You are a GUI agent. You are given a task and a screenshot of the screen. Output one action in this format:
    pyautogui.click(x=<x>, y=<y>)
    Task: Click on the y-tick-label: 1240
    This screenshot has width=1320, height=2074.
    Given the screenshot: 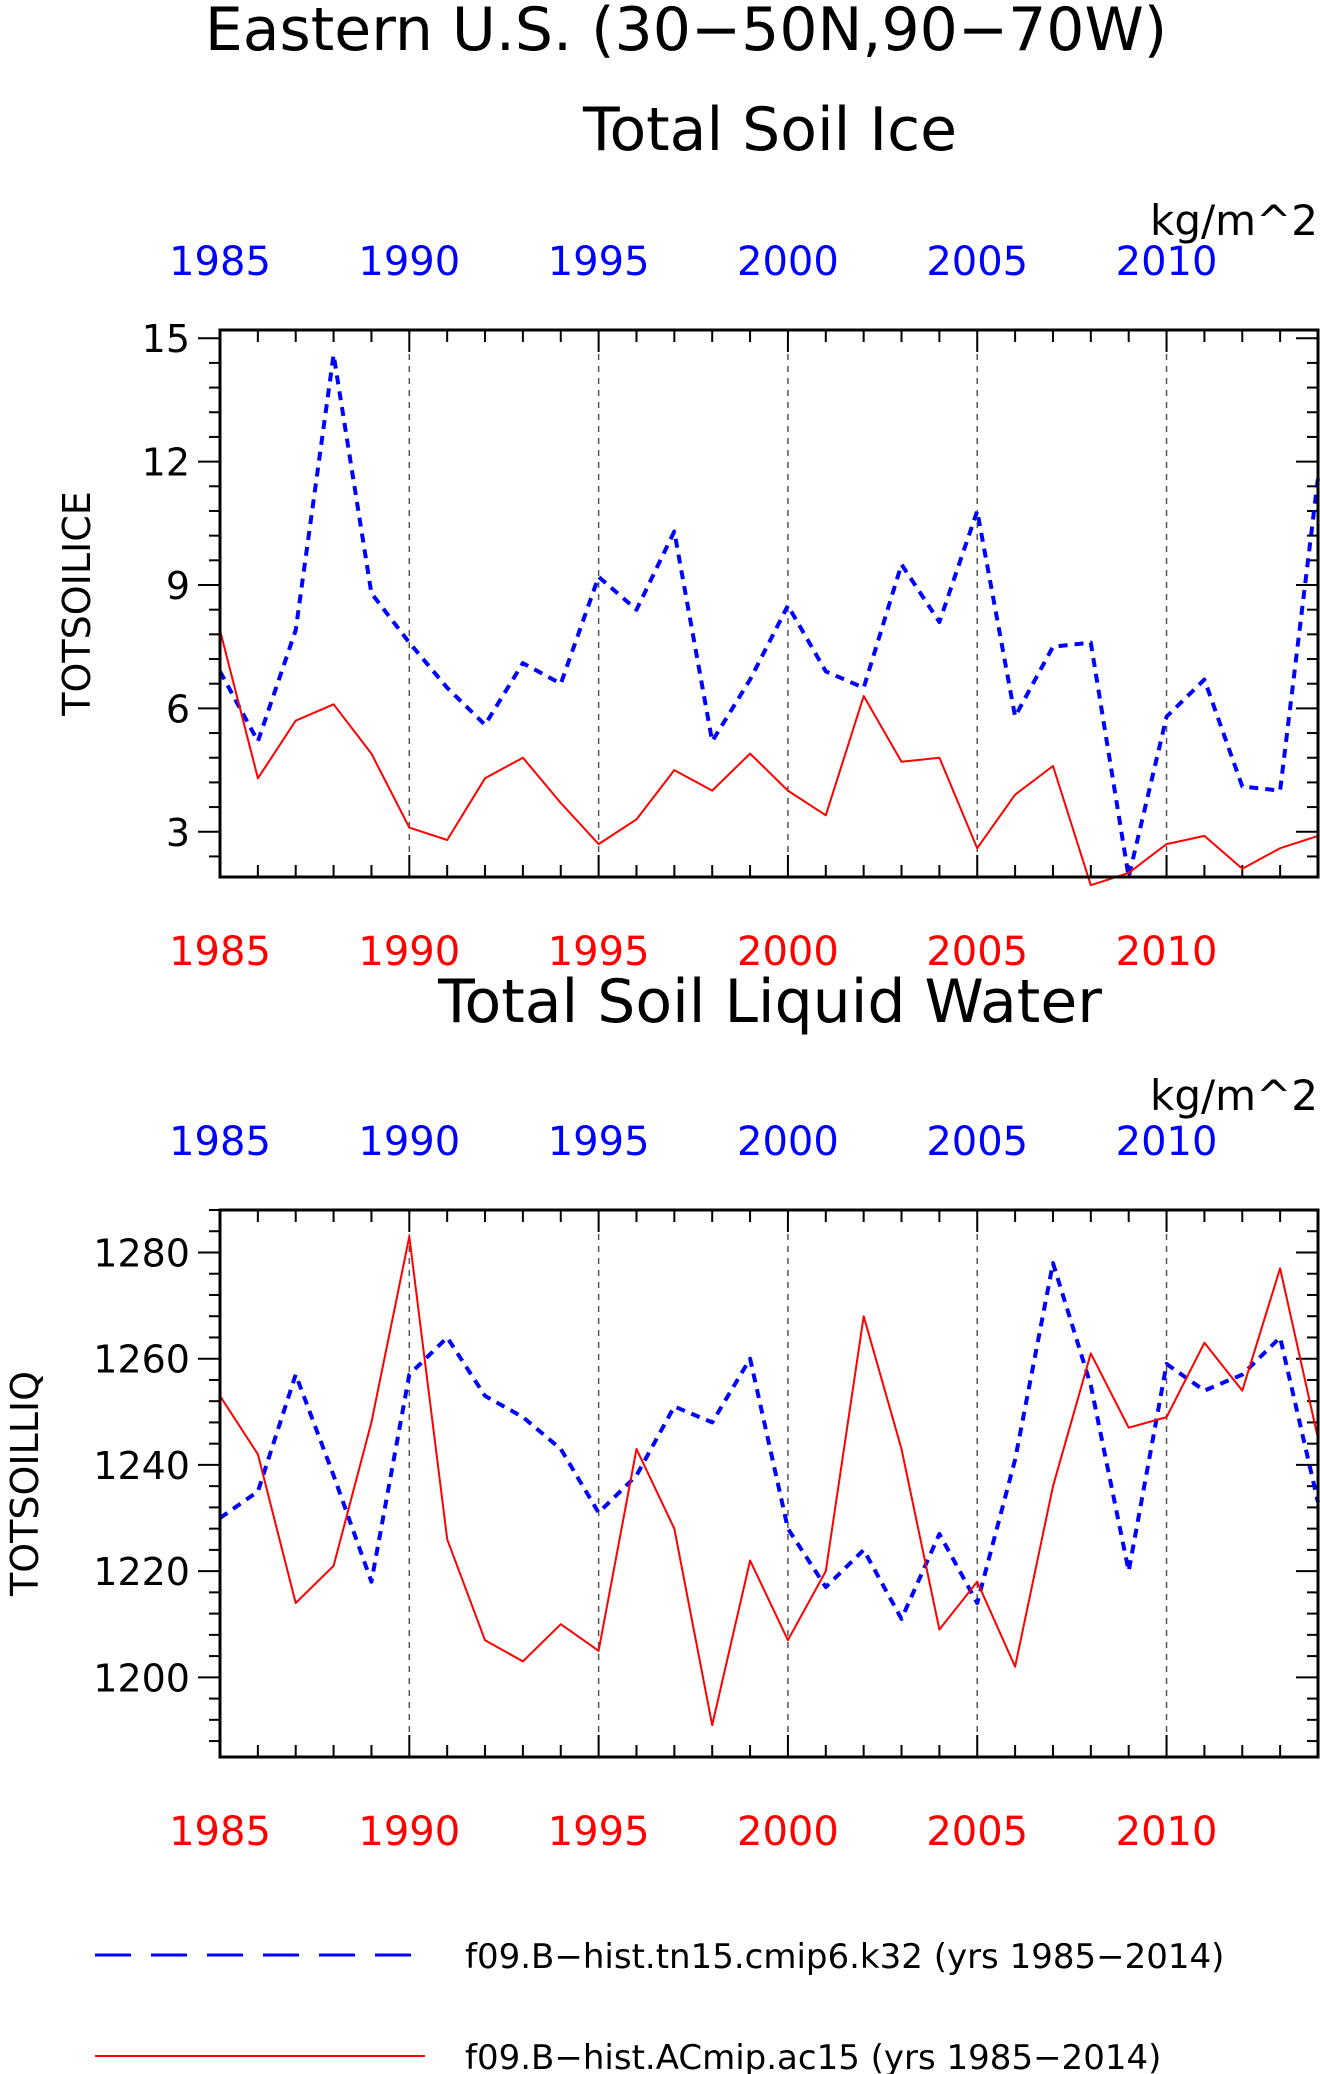 What is the action you would take?
    pyautogui.click(x=141, y=1466)
    